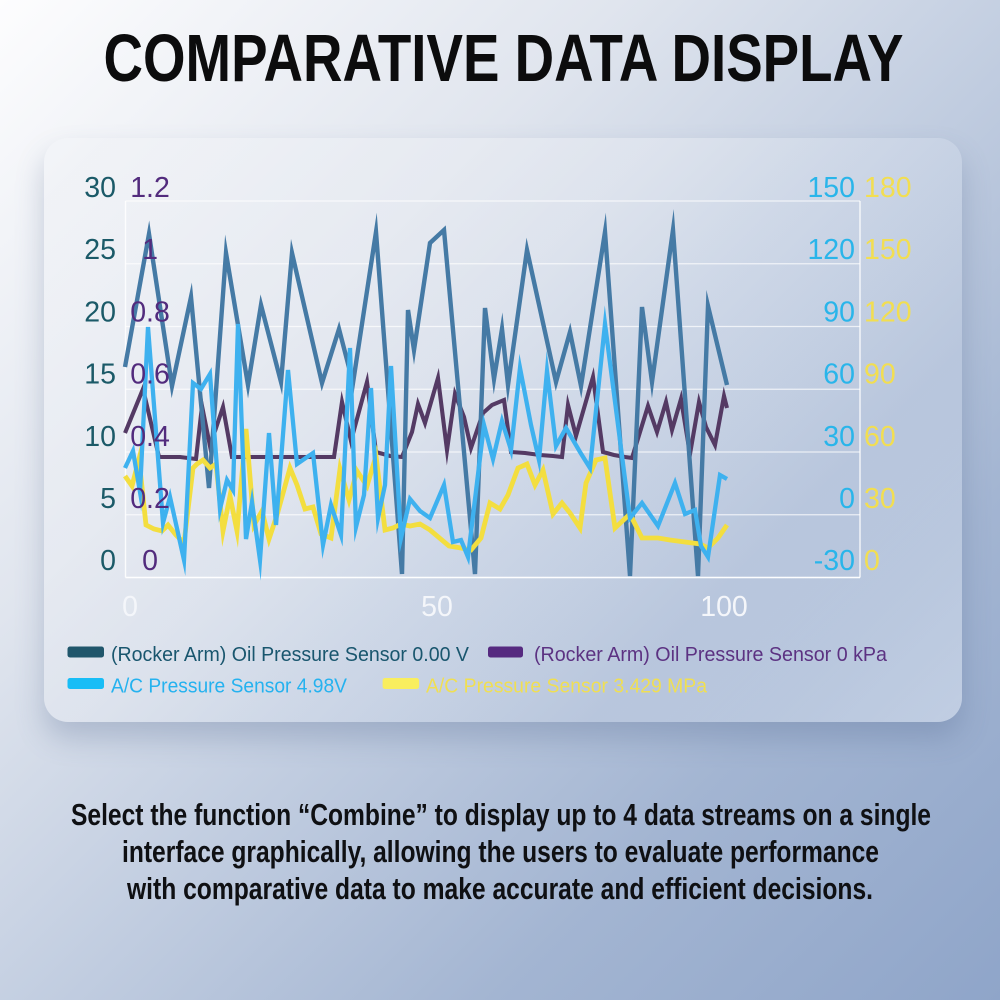 The height and width of the screenshot is (1000, 1000). I want to click on svg-text: 0.4, so click(150, 437).